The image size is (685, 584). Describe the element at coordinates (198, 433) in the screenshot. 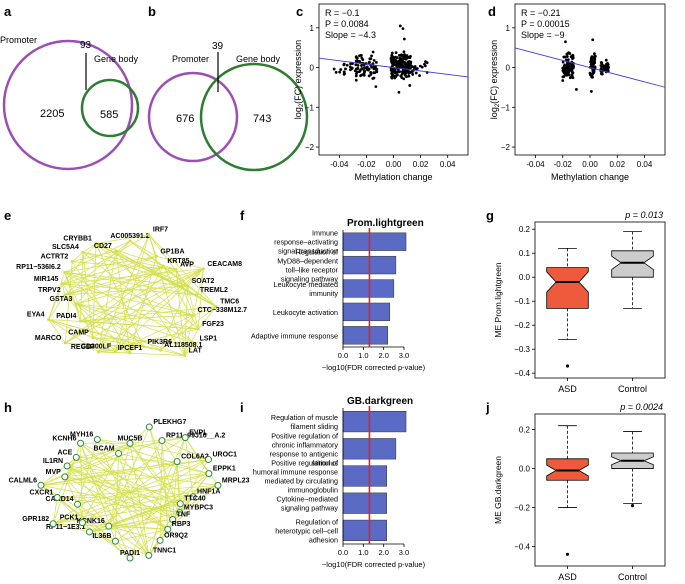

I see `gene-label: EVPL` at that location.